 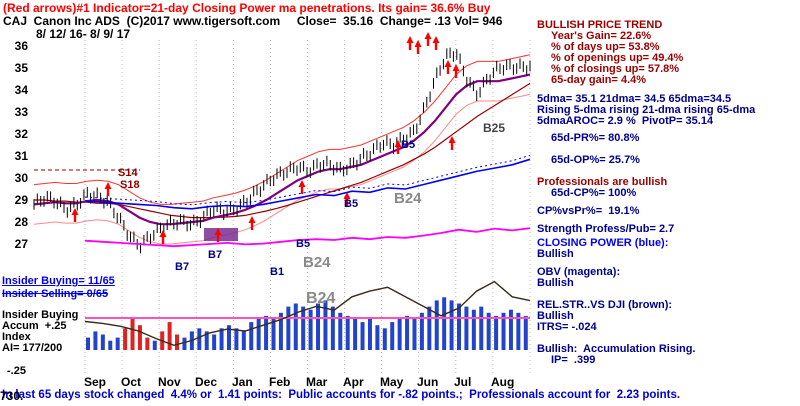 What do you see at coordinates (307, 237) in the screenshot?
I see `obv-line` at bounding box center [307, 237].